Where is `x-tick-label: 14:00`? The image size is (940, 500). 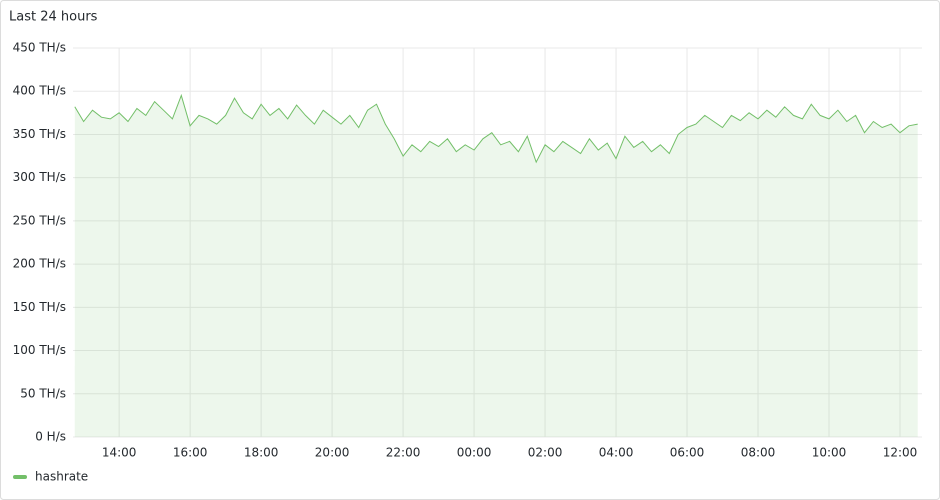 x-tick-label: 14:00 is located at coordinates (119, 453).